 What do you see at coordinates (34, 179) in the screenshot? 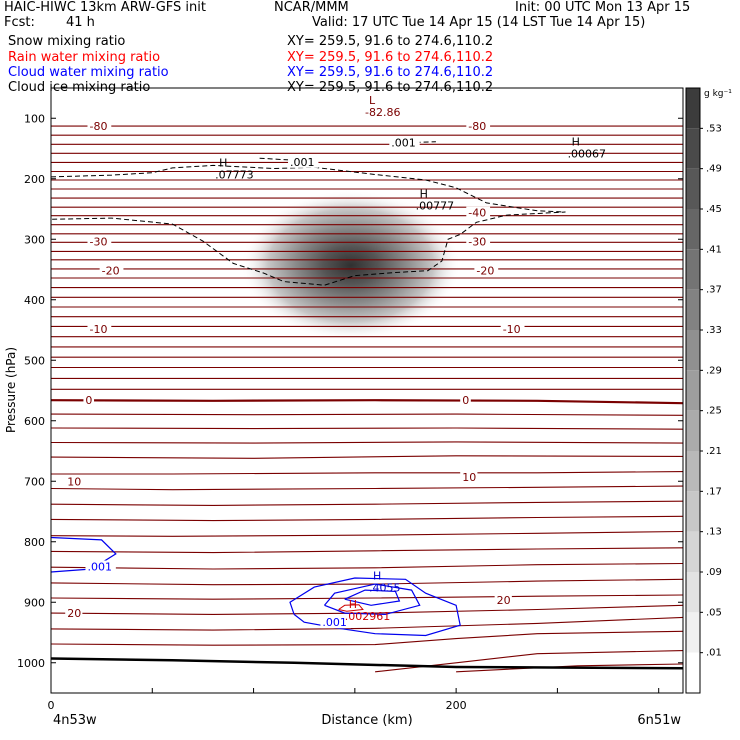
I see `y-tick-label: 200` at bounding box center [34, 179].